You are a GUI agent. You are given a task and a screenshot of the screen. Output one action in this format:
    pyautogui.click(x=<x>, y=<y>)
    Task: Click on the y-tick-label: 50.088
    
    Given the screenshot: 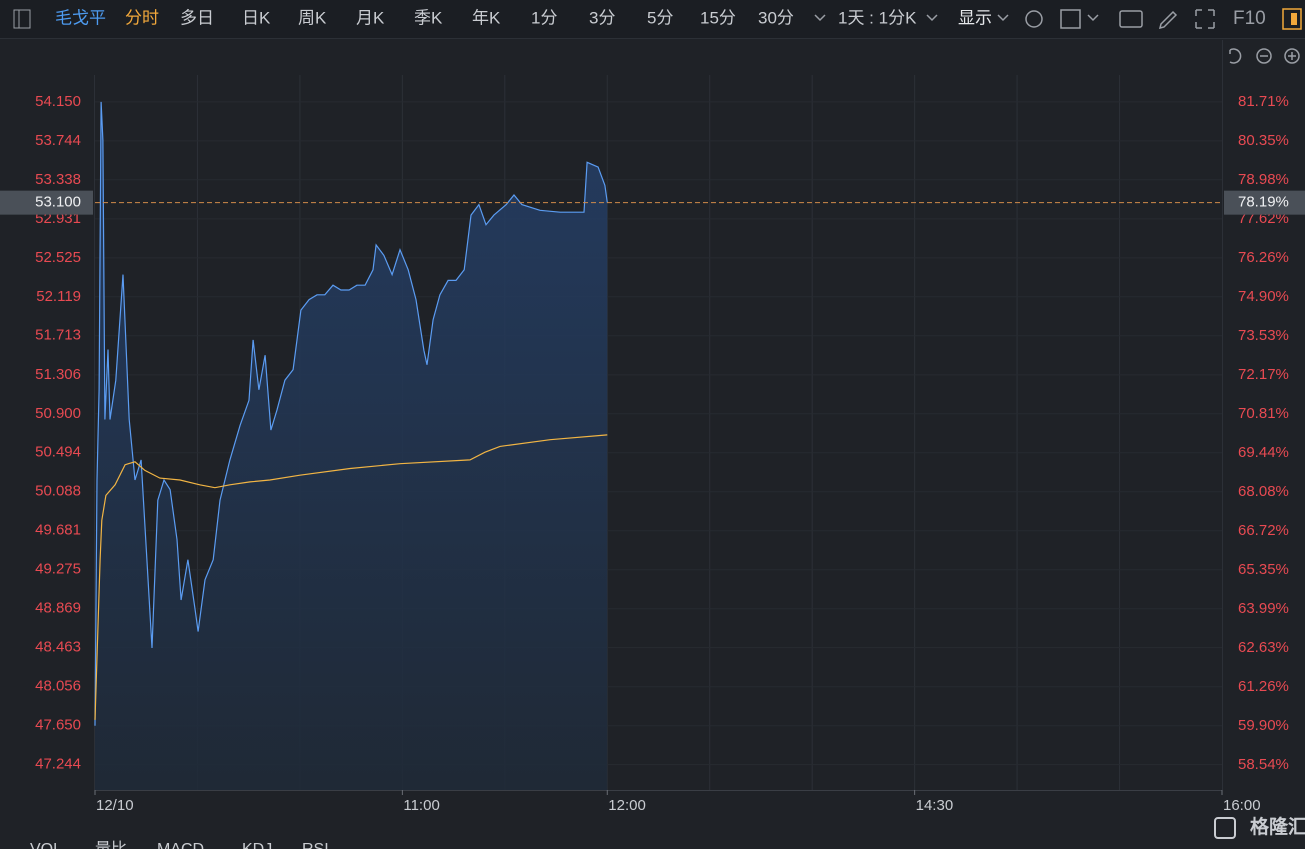 What is the action you would take?
    pyautogui.click(x=58, y=491)
    